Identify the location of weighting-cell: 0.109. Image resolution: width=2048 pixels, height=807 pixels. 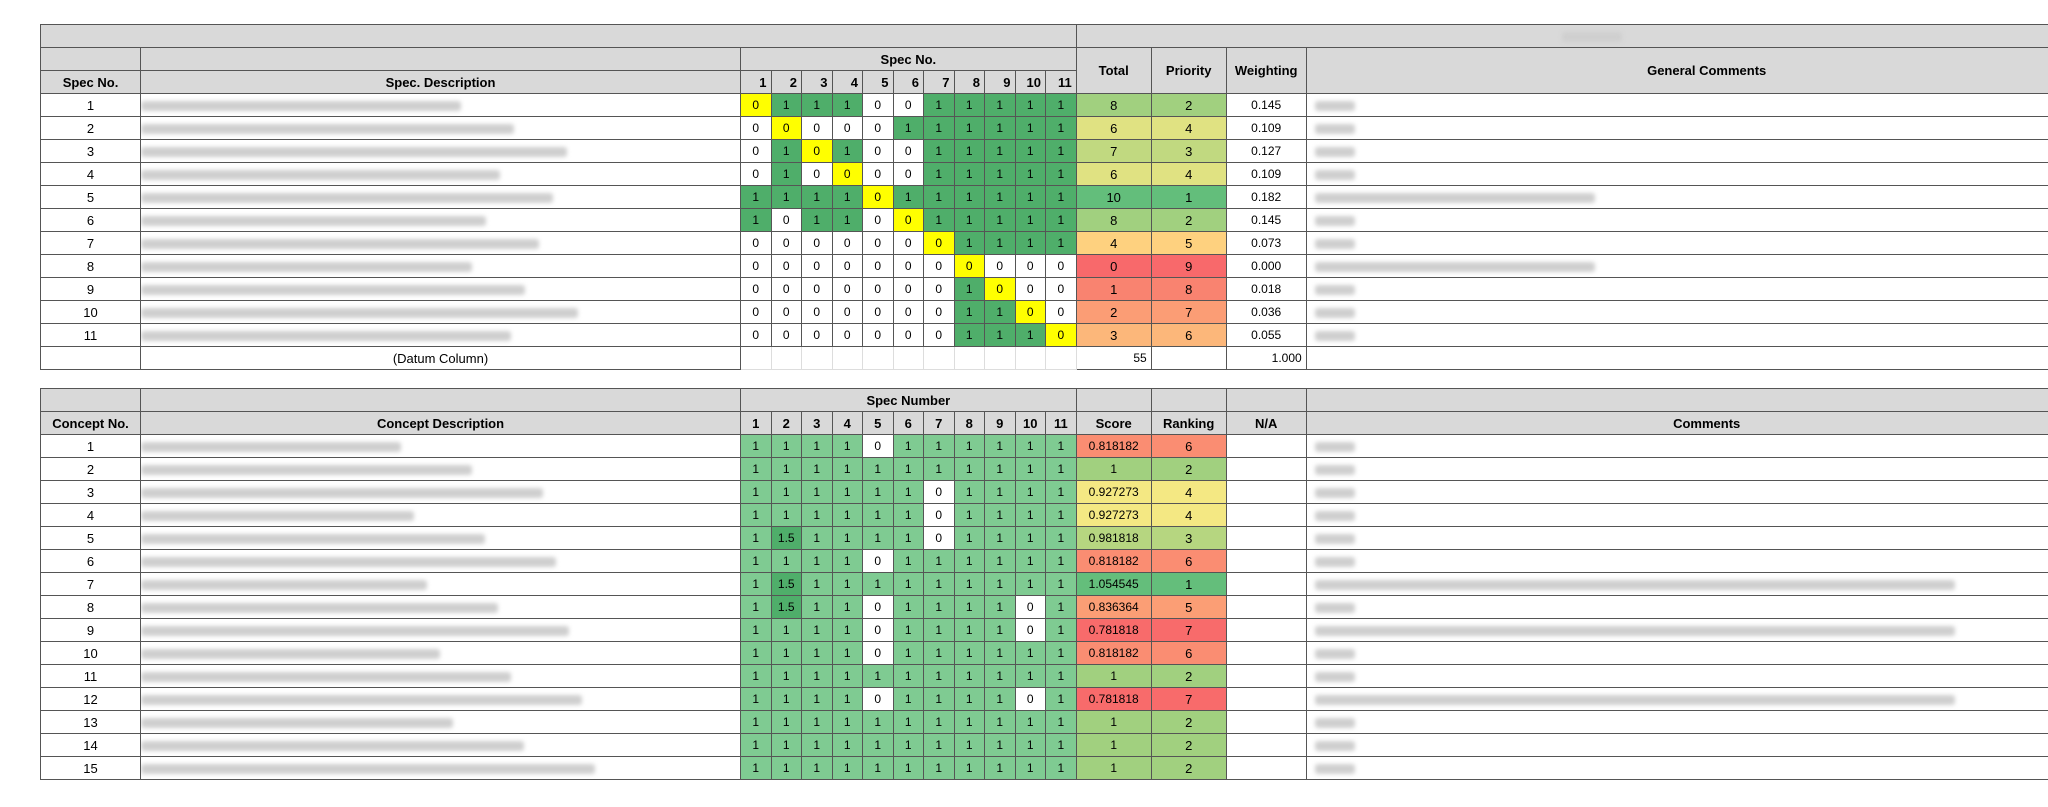
(1266, 174).